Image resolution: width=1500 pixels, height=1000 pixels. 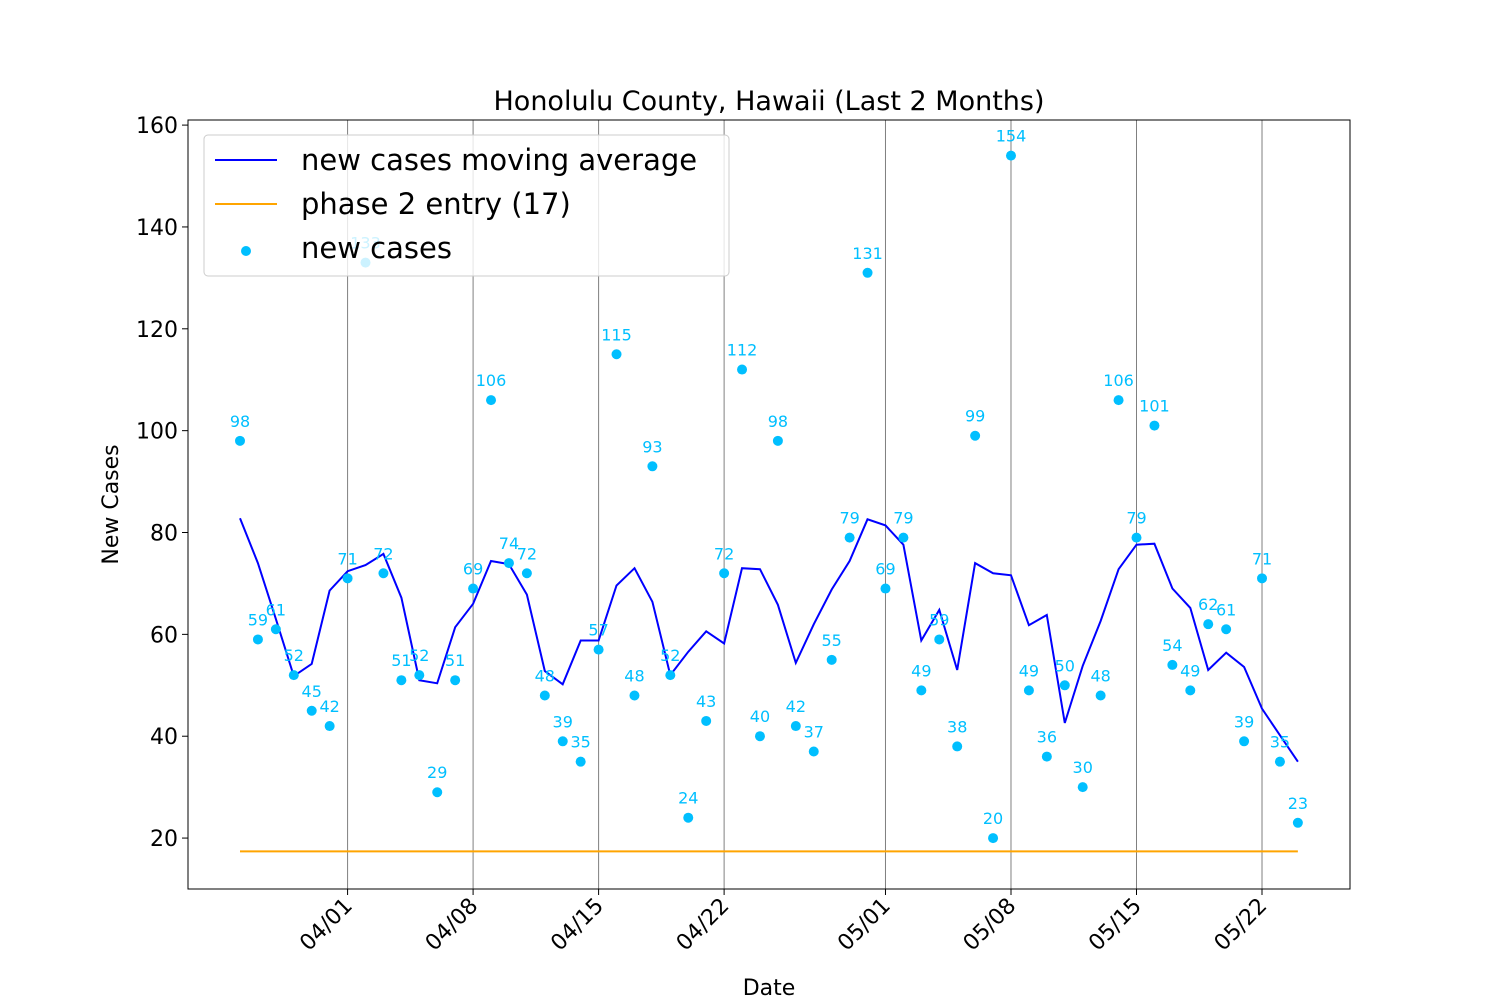 I want to click on legend-box, so click(x=466, y=205).